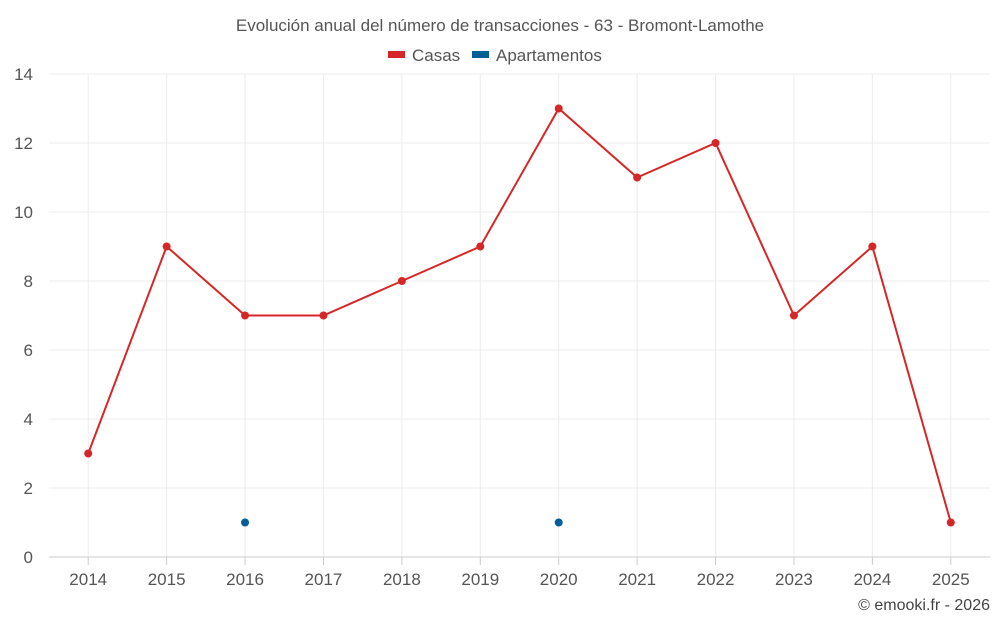 The image size is (1000, 625). What do you see at coordinates (637, 579) in the screenshot?
I see `x-tick-label: 2021` at bounding box center [637, 579].